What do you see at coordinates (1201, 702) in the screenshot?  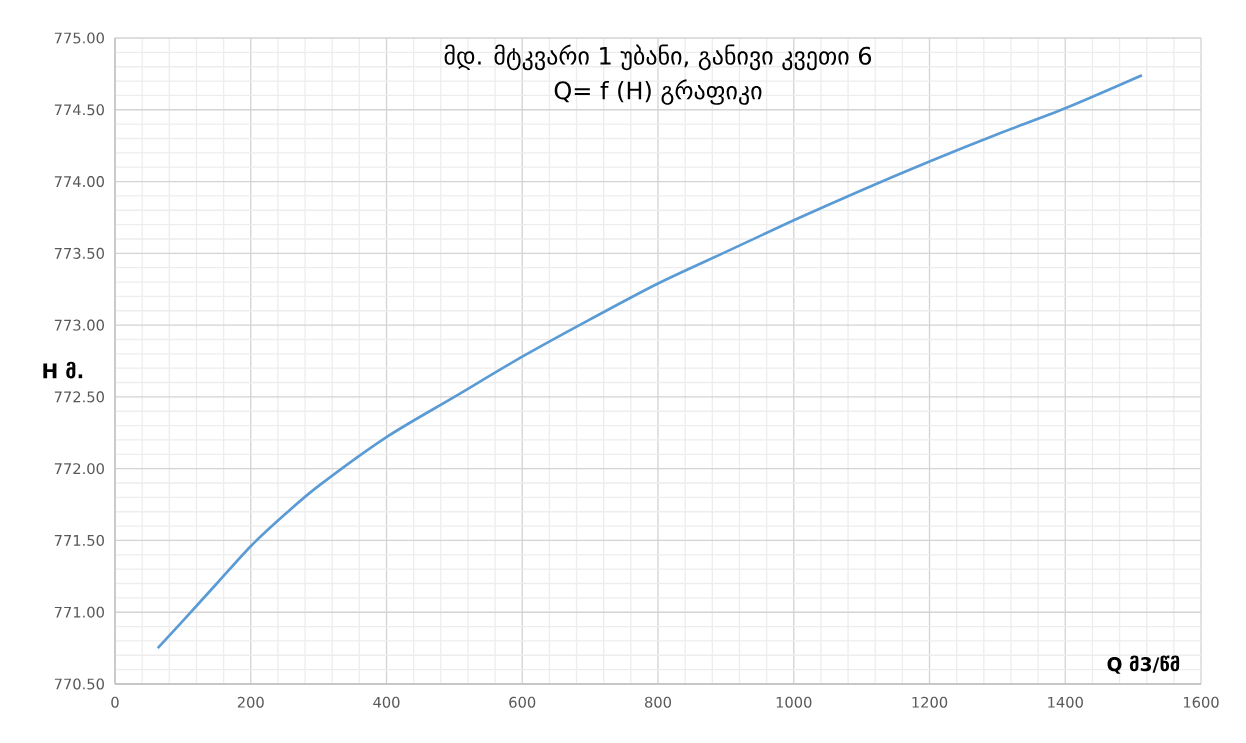 I see `x-tick-label: 1600` at bounding box center [1201, 702].